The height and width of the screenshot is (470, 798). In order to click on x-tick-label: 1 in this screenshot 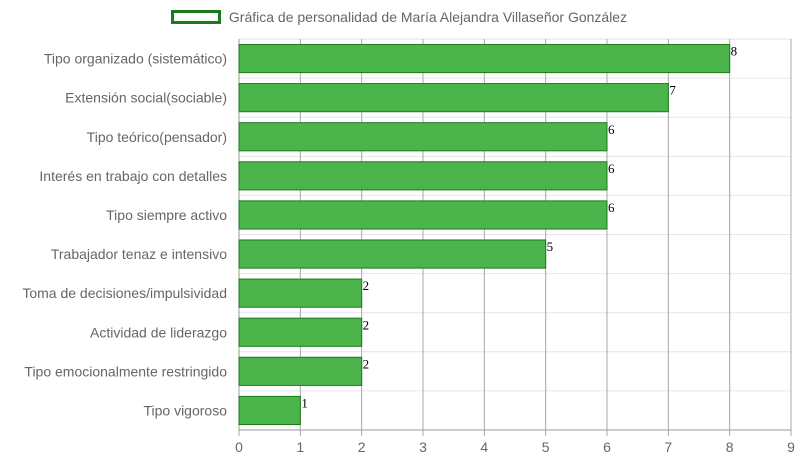, I will do `click(300, 447)`.